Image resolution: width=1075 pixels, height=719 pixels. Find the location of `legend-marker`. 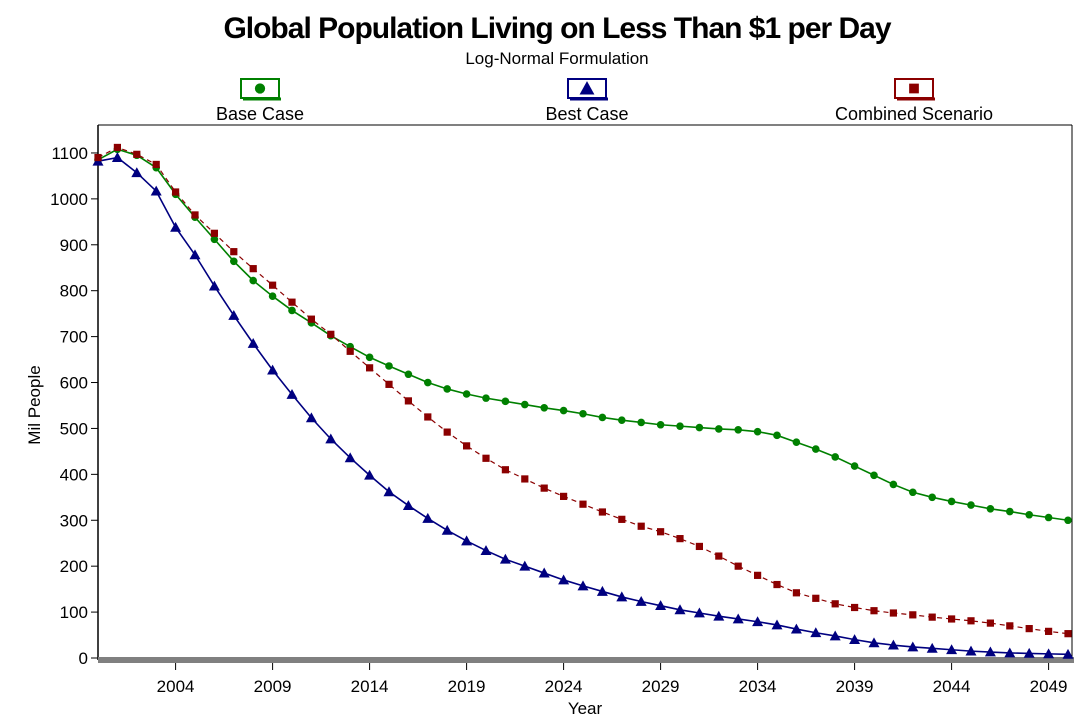

legend-marker is located at coordinates (587, 88).